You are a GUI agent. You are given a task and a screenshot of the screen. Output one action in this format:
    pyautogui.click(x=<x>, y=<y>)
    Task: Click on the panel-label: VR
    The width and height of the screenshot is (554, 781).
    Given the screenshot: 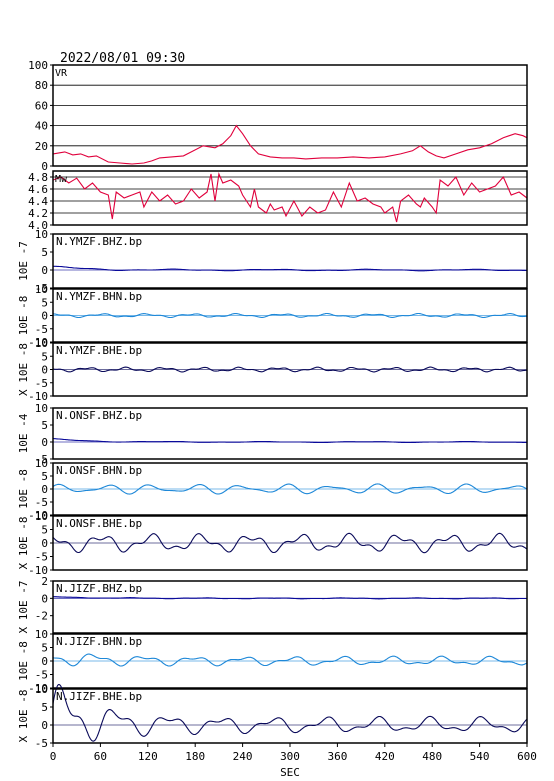 What is the action you would take?
    pyautogui.click(x=61, y=73)
    